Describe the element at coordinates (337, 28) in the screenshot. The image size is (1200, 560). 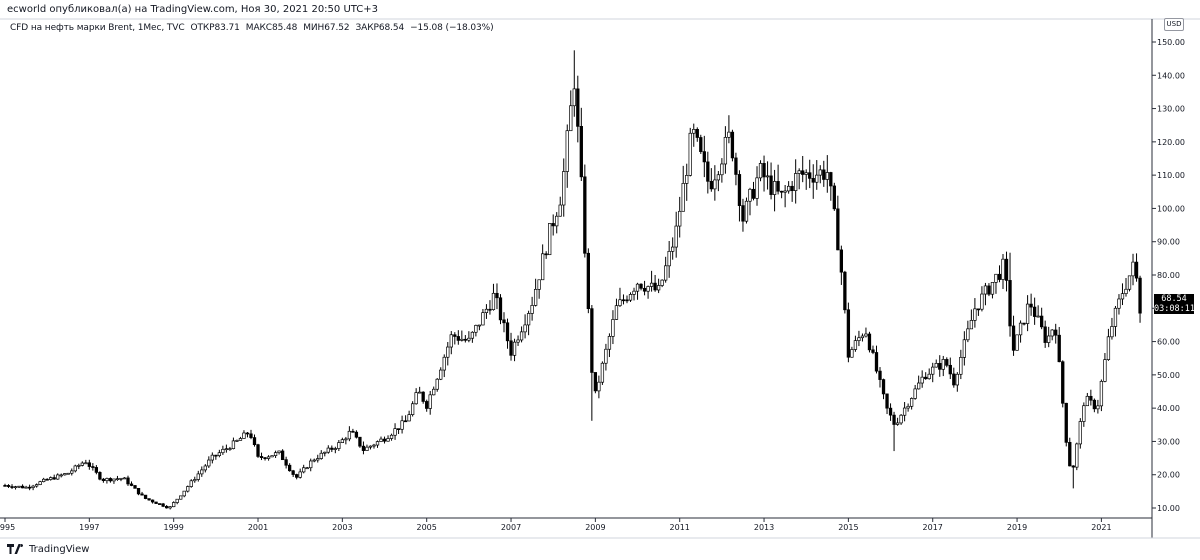
I see `legend-low-value: 67.52` at that location.